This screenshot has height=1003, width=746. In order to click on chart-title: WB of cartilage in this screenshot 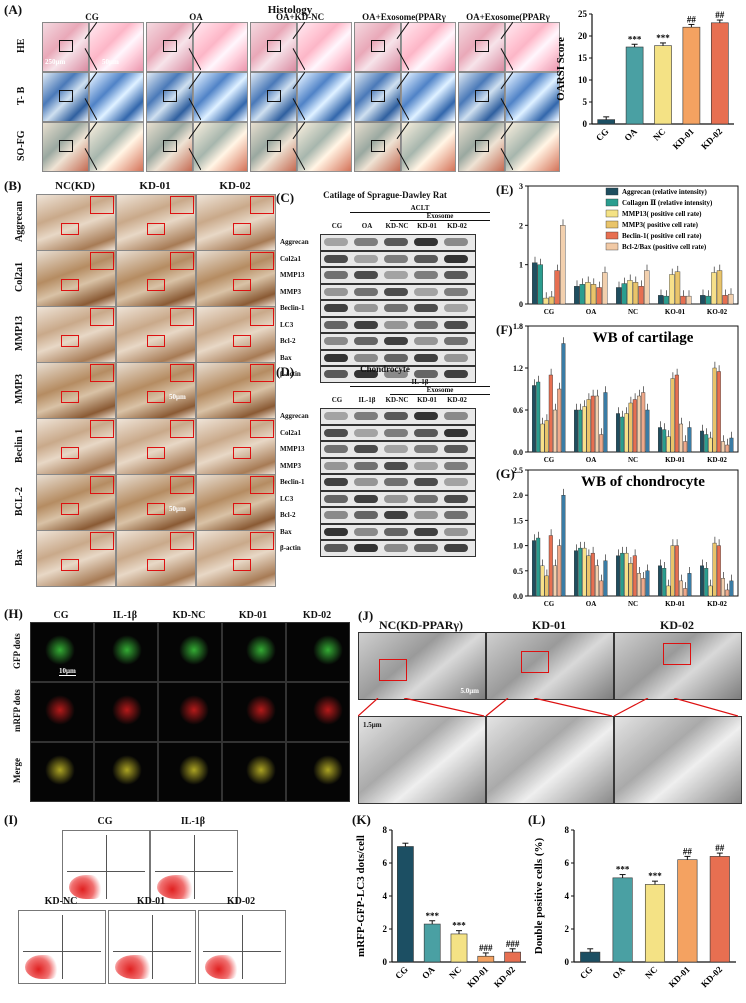, I will do `click(643, 338)`.